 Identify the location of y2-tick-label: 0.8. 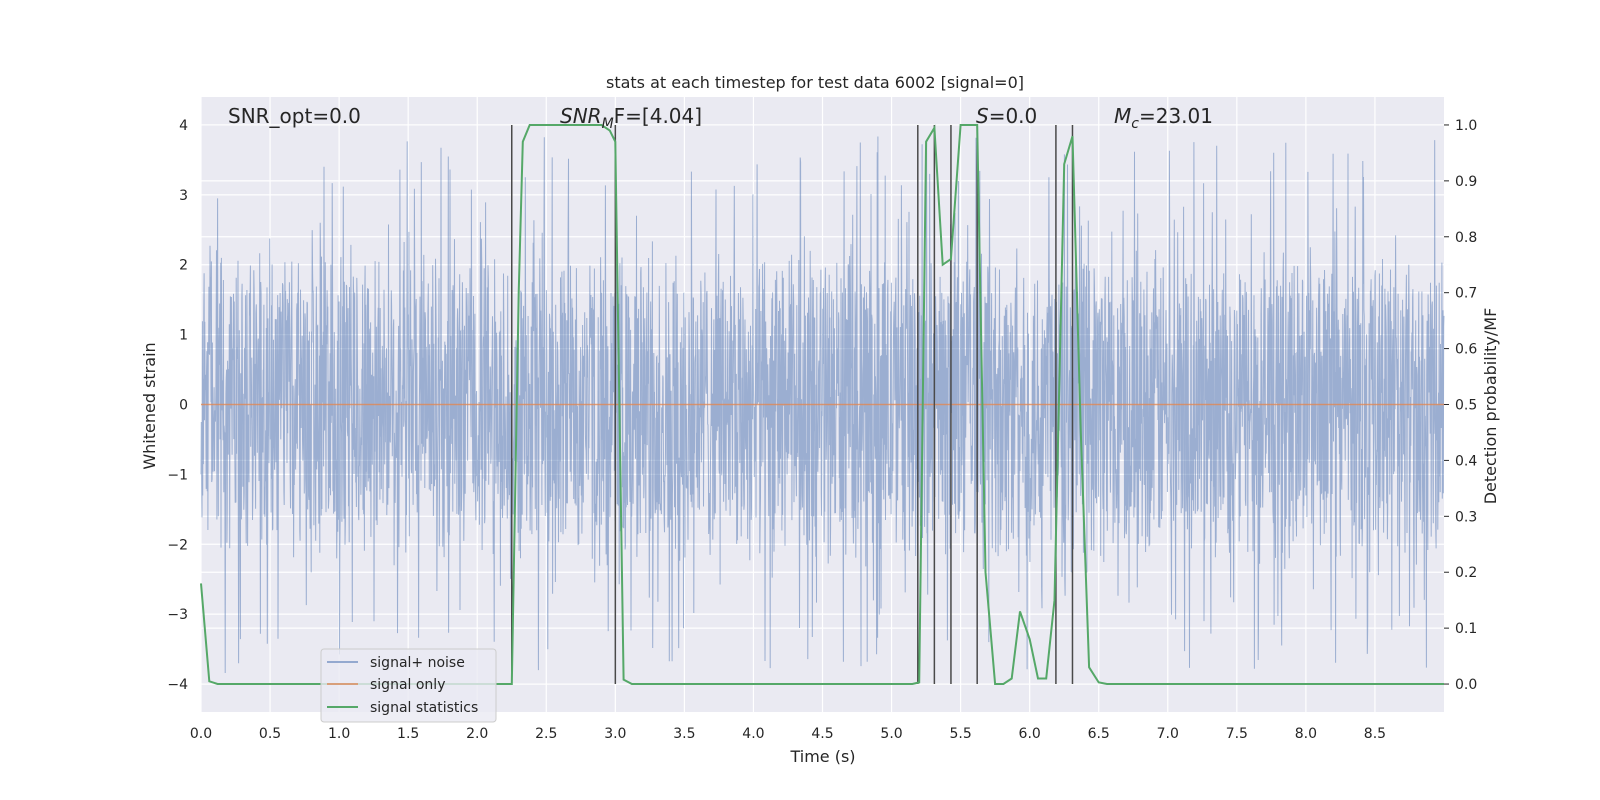
(1466, 238).